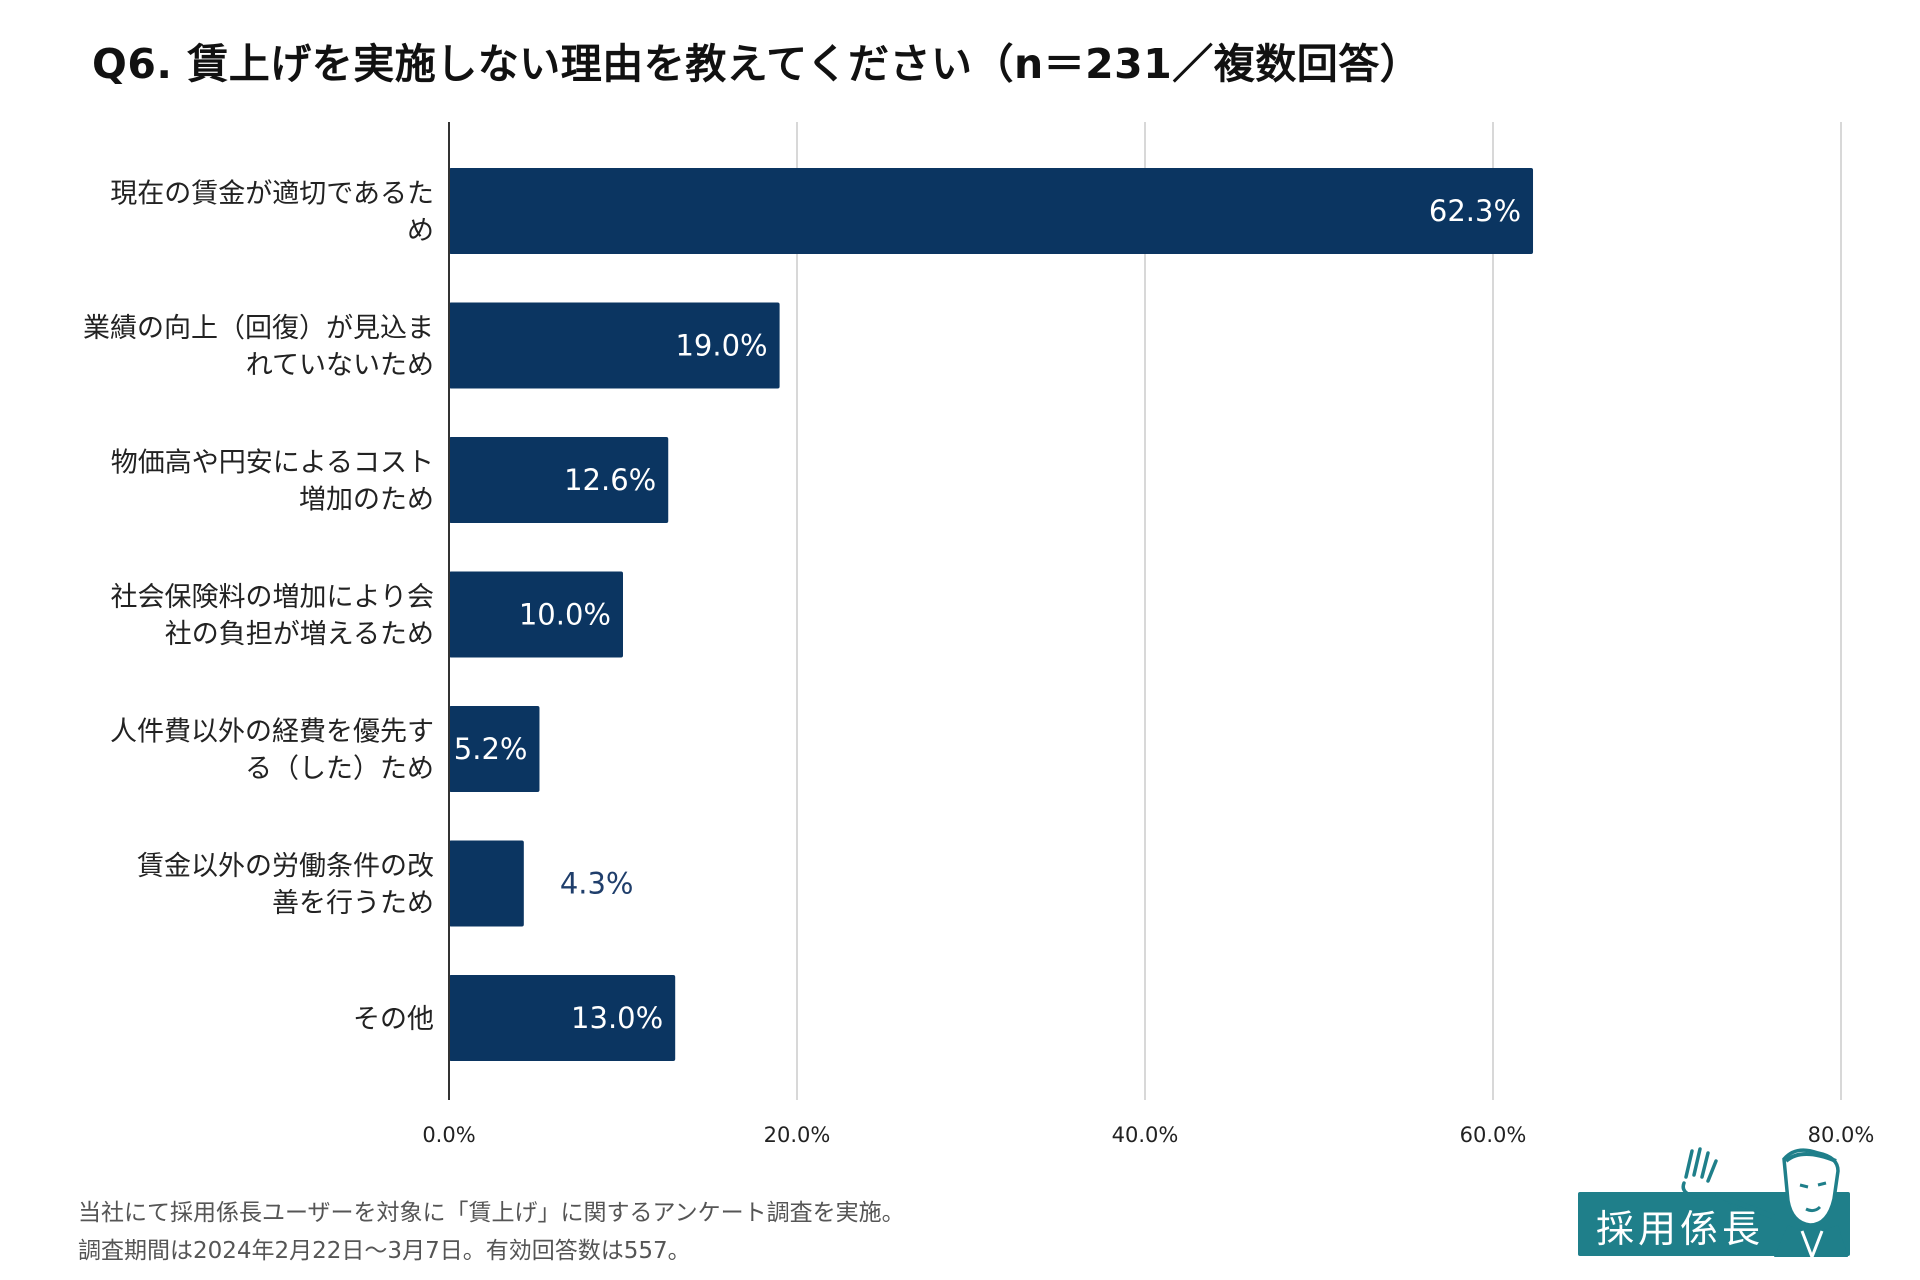  Describe the element at coordinates (721, 346) in the screenshot. I see `data-label: 19.0%` at that location.